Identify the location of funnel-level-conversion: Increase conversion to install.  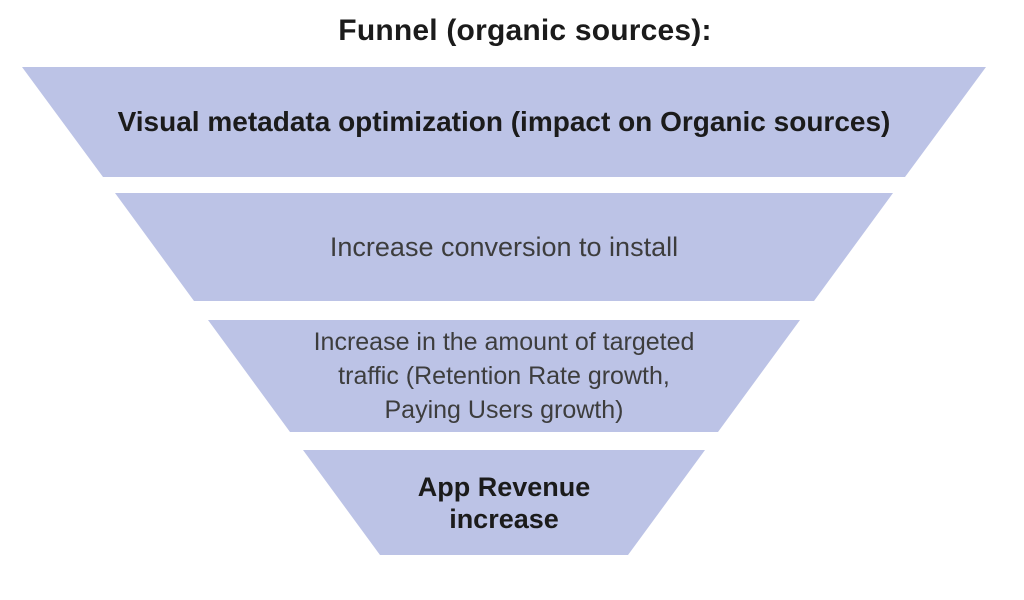
(504, 247).